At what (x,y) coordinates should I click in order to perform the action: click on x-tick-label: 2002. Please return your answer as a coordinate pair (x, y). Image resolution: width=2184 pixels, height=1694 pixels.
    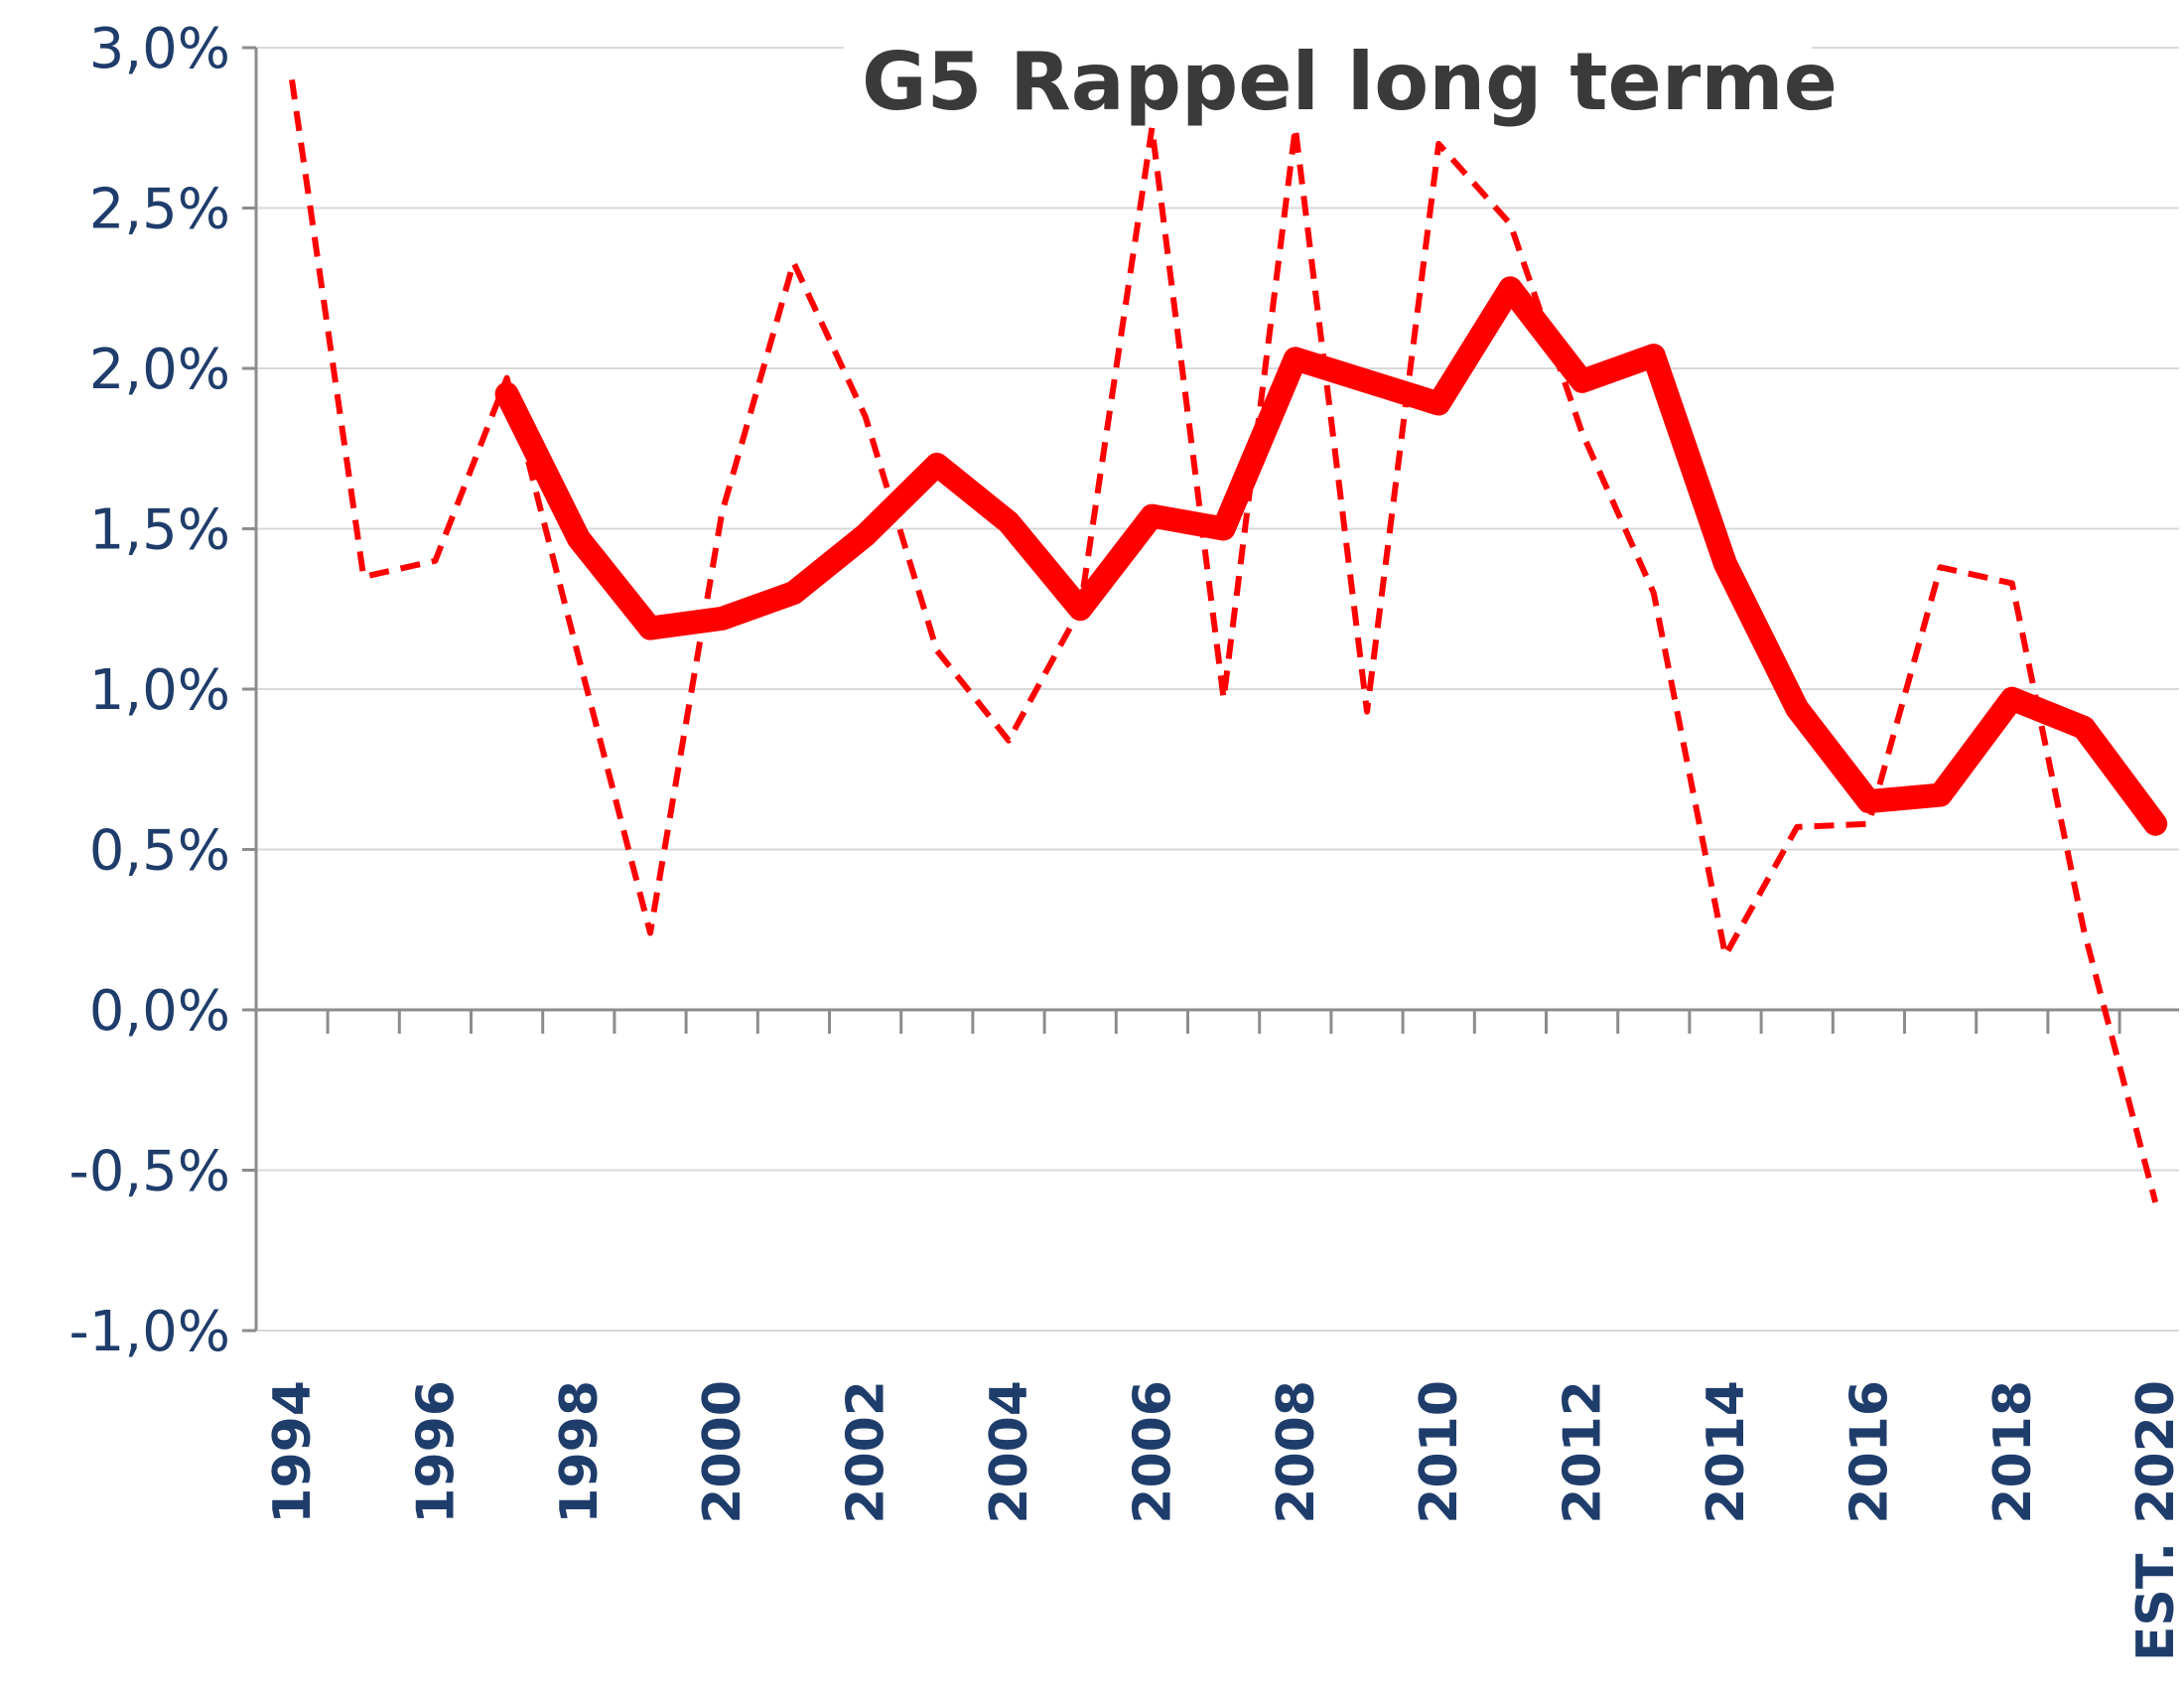
    Looking at the image, I should click on (866, 1452).